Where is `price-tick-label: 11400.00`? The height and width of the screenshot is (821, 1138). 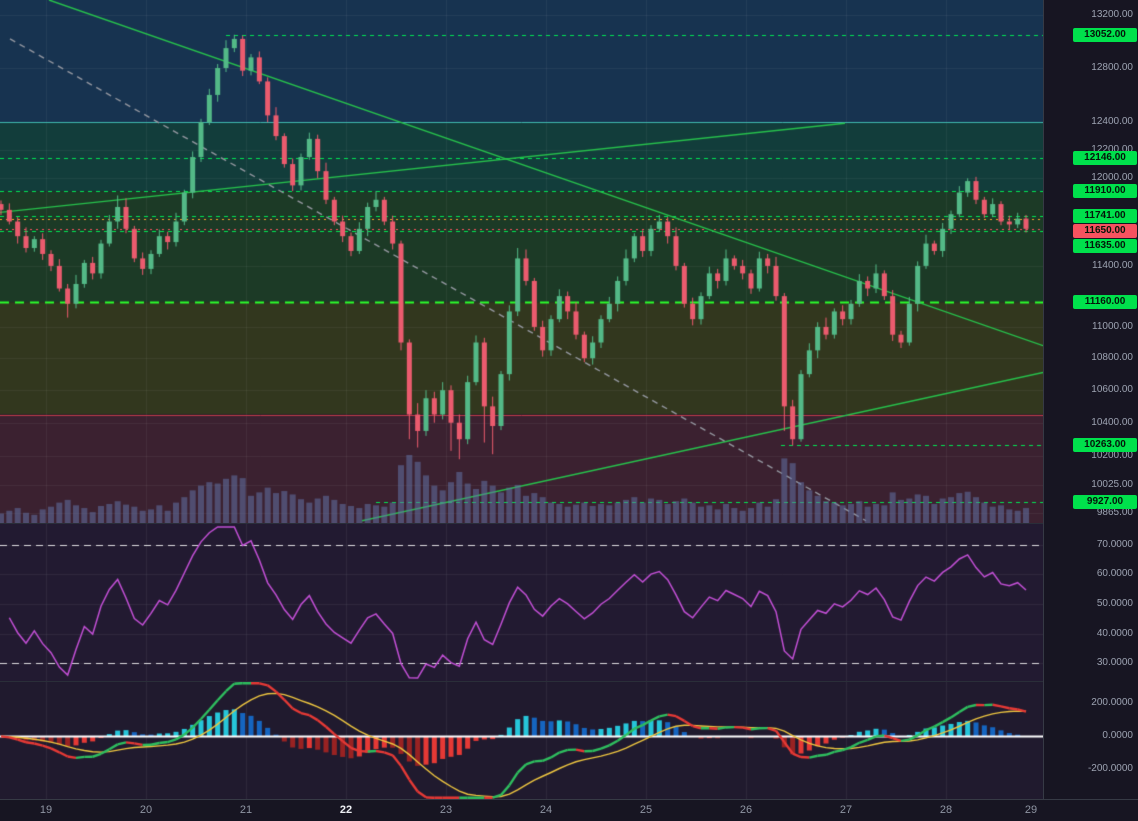 price-tick-label: 11400.00 is located at coordinates (1112, 265).